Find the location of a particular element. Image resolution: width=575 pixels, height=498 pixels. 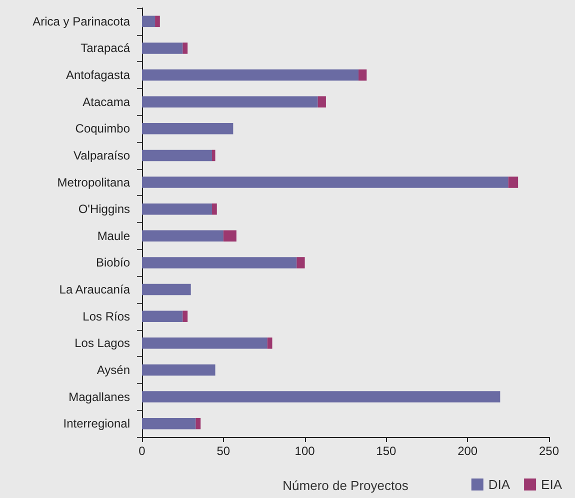

y-tick-label: Los Ríos is located at coordinates (106, 316).